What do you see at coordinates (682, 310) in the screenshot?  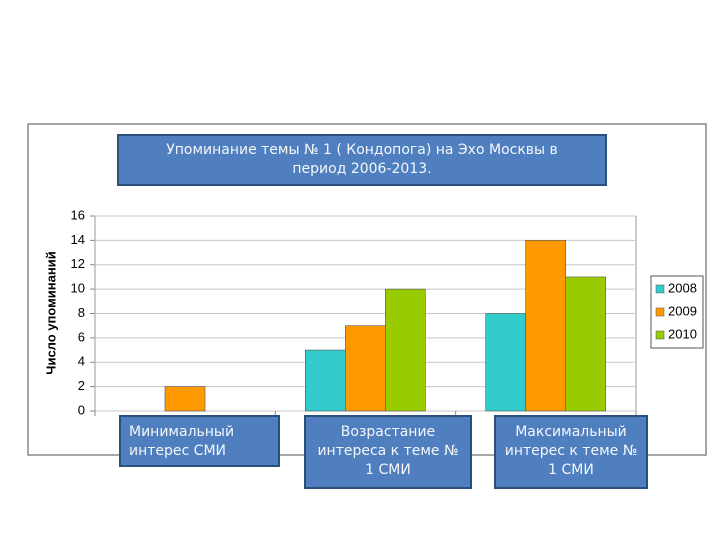 I see `legend-label: 2009` at bounding box center [682, 310].